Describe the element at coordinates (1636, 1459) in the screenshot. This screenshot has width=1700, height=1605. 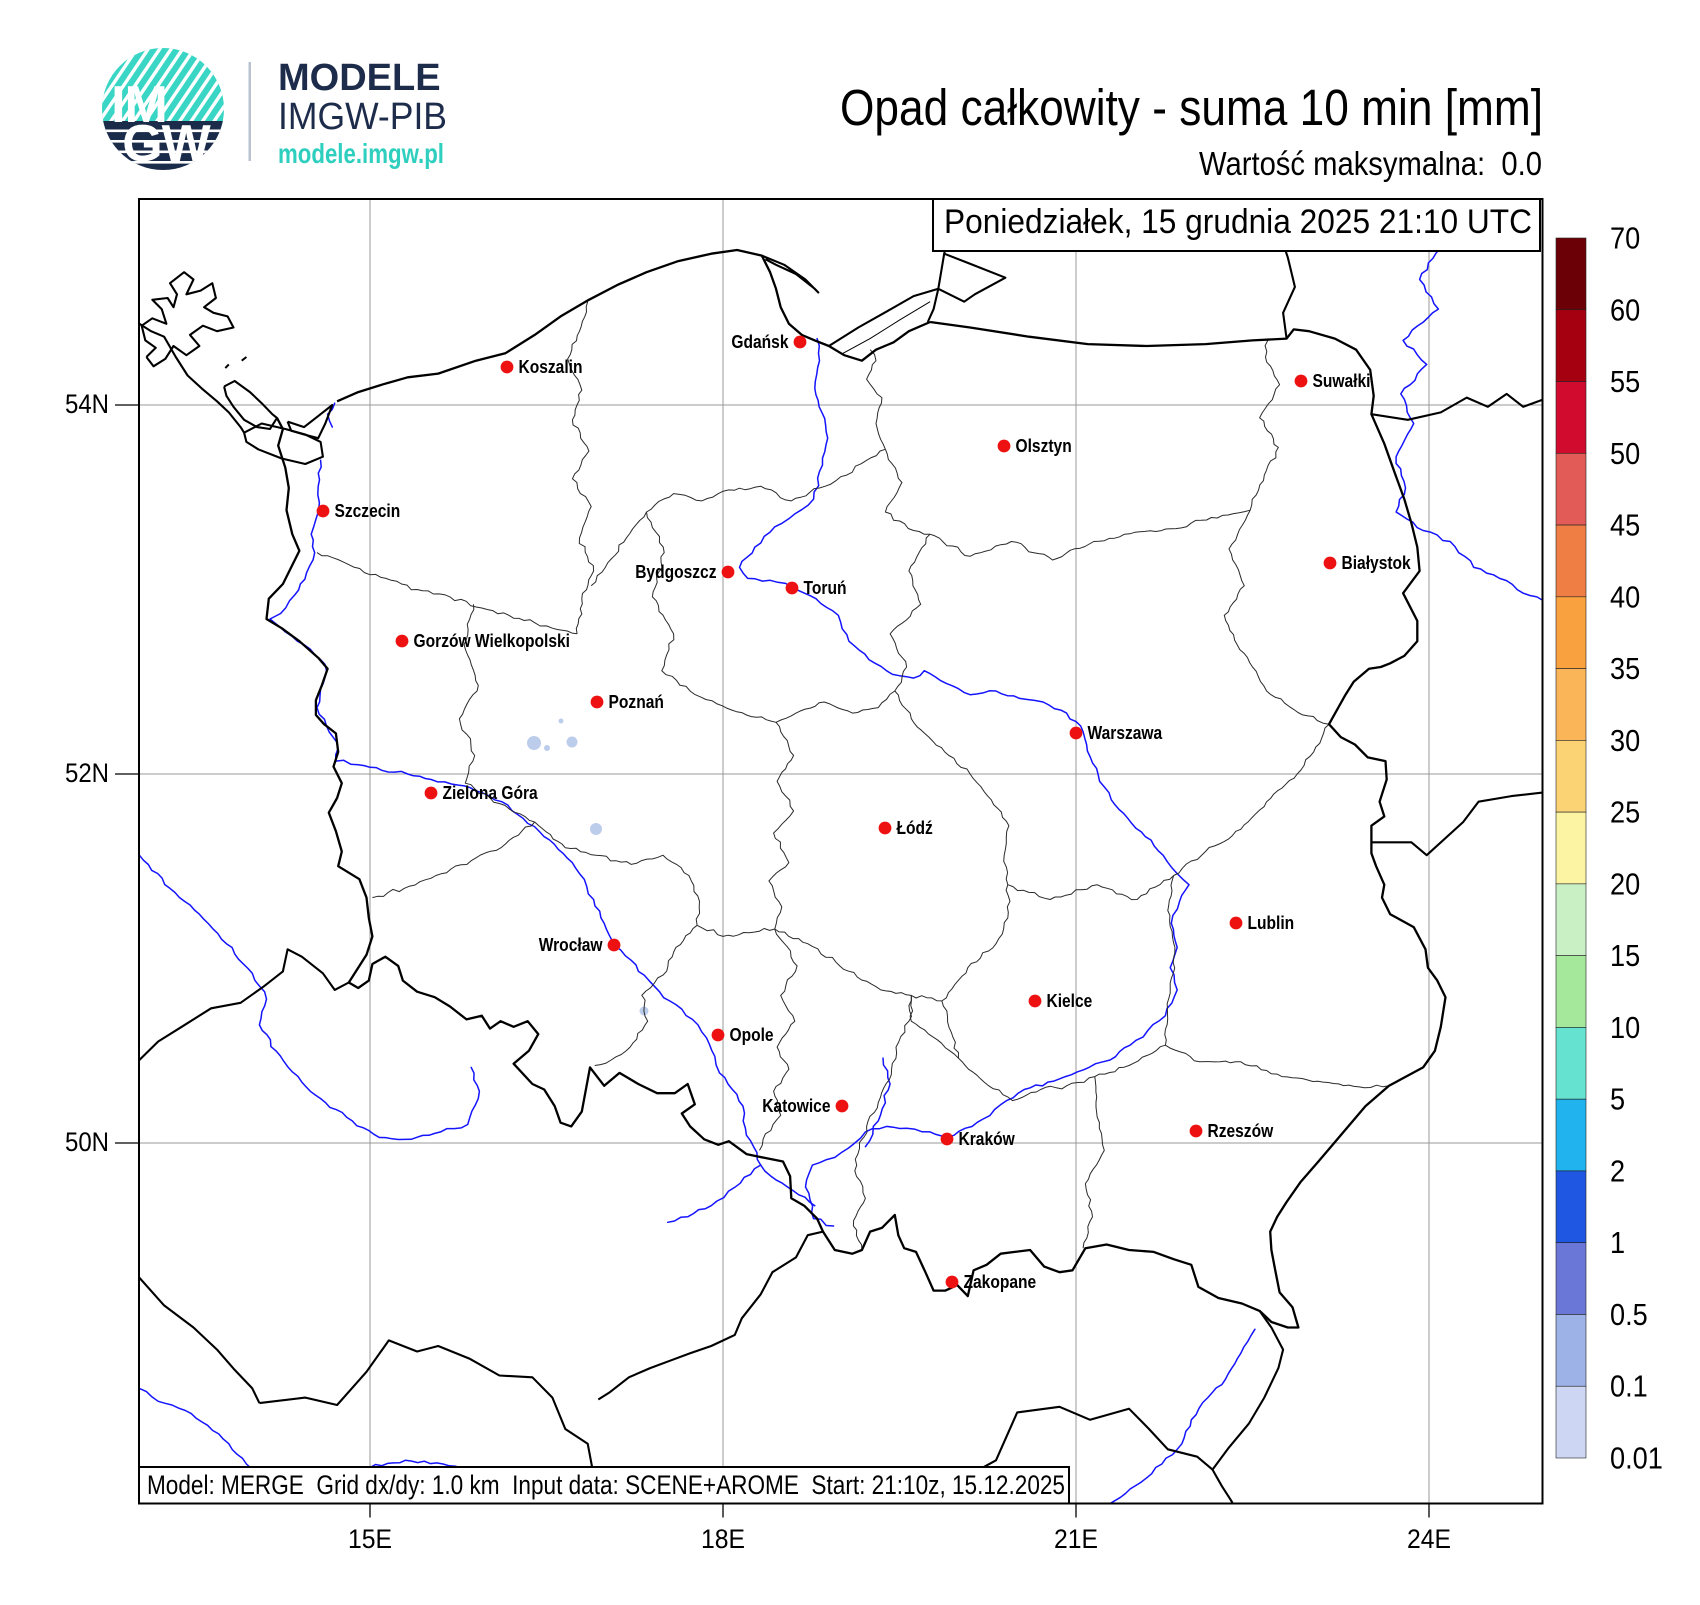
I see `svg-text: 0.01` at that location.